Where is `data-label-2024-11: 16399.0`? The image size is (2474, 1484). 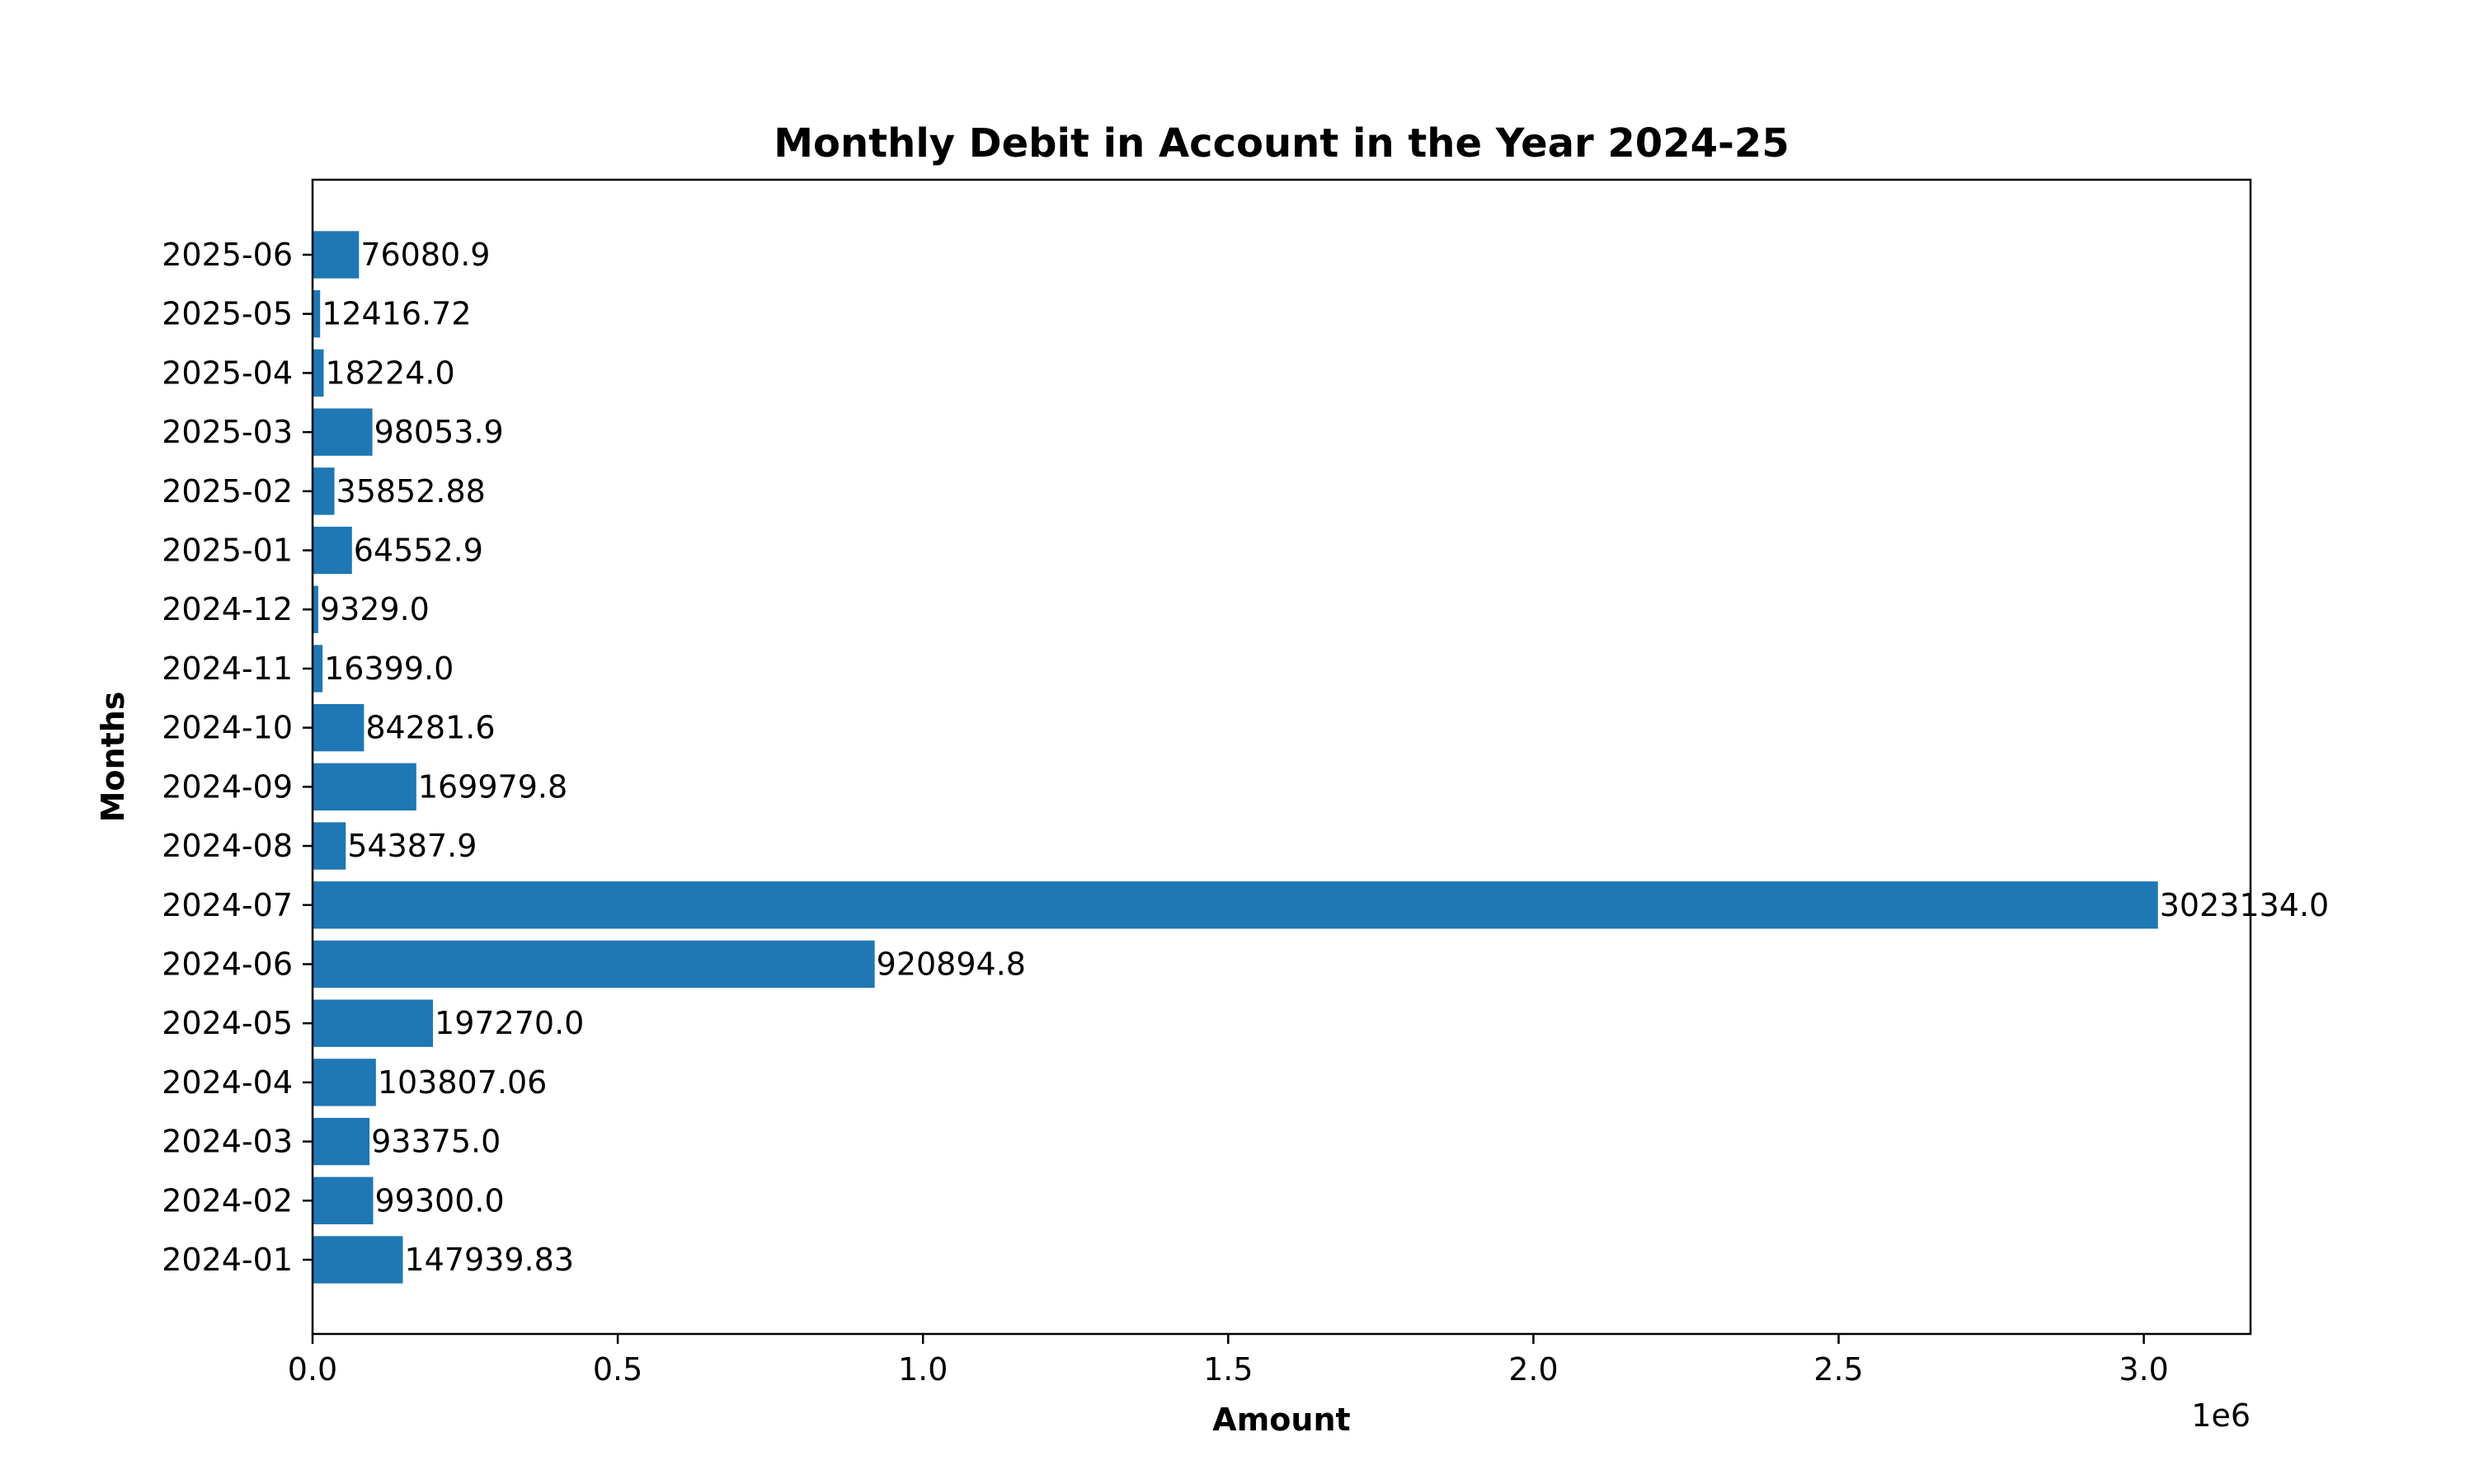
data-label-2024-11: 16399.0 is located at coordinates (389, 668).